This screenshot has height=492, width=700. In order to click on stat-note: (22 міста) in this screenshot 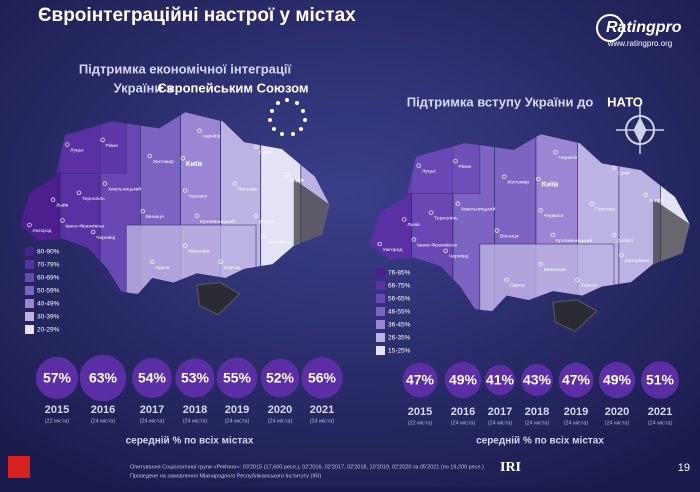, I will do `click(57, 421)`.